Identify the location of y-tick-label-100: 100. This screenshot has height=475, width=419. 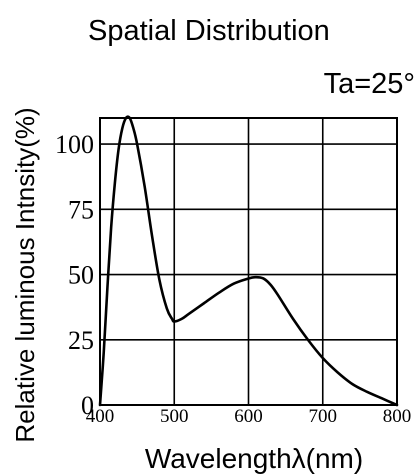
(74, 144).